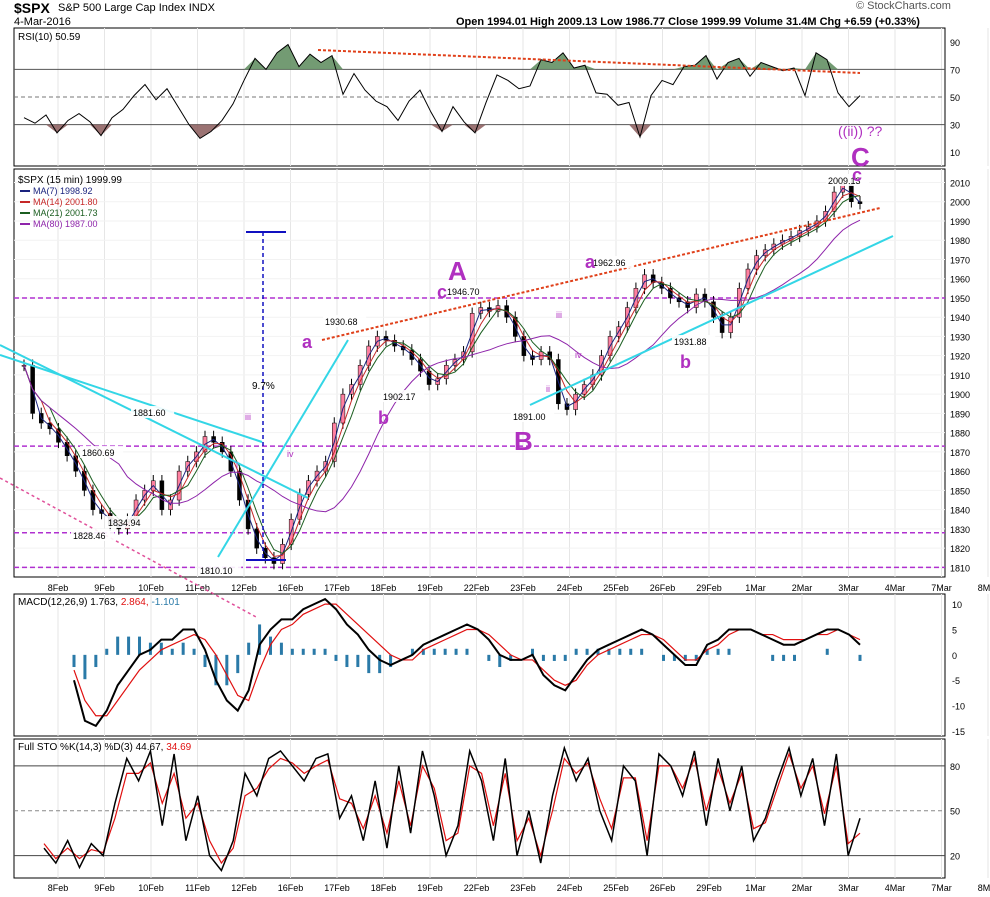  What do you see at coordinates (954, 656) in the screenshot?
I see `macd-y-tick: 0` at bounding box center [954, 656].